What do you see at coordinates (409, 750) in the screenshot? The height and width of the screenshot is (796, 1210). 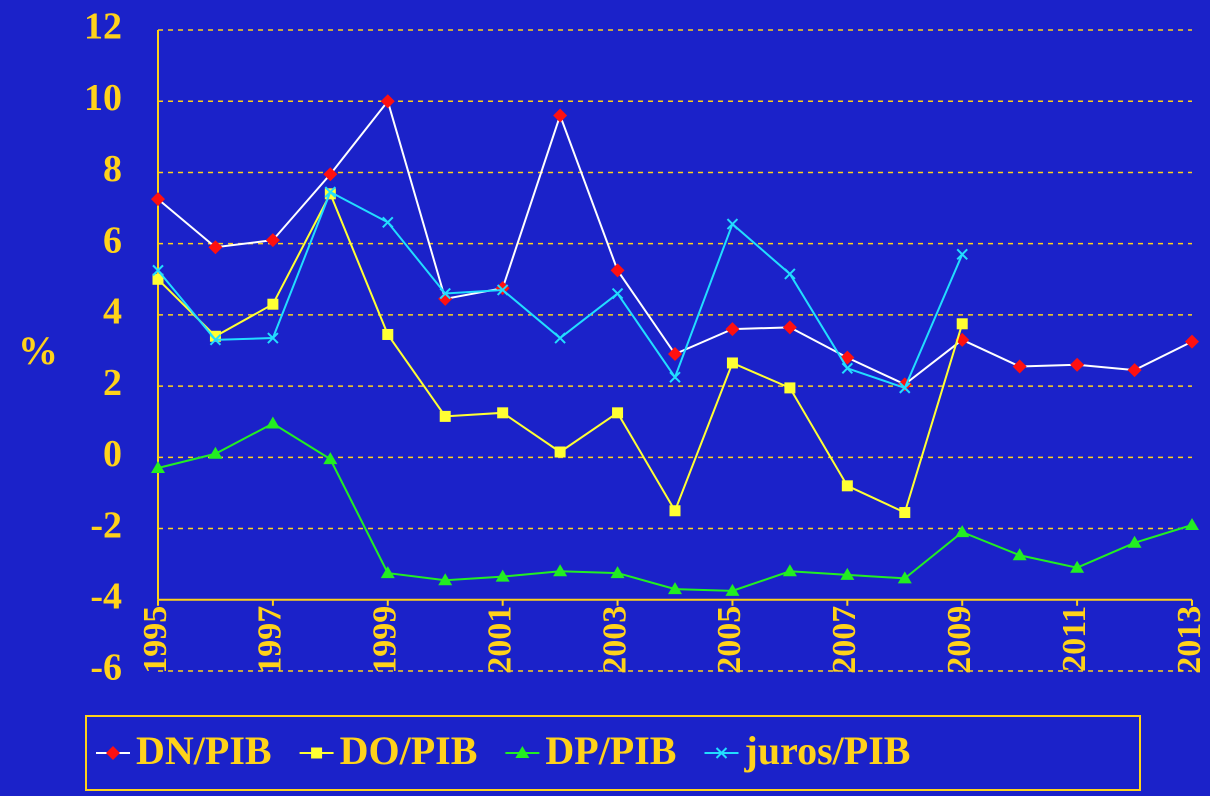 I see `legend-label: DO/PIB` at bounding box center [409, 750].